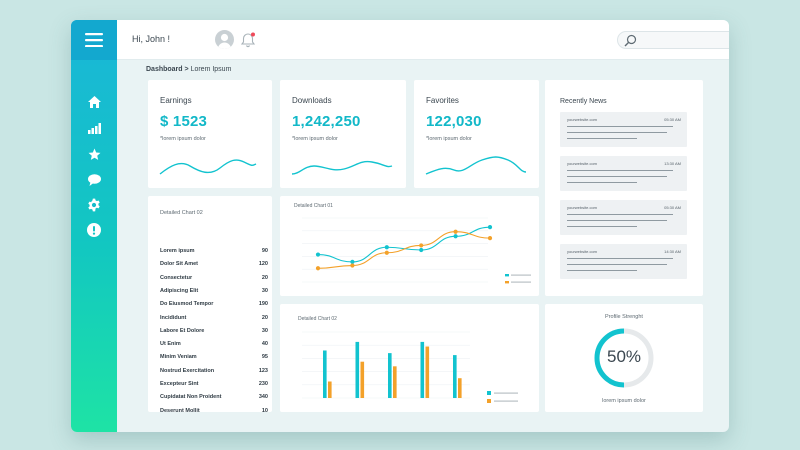 Image resolution: width=800 pixels, height=450 pixels. Describe the element at coordinates (410, 367) in the screenshot. I see `bar-chart` at that location.